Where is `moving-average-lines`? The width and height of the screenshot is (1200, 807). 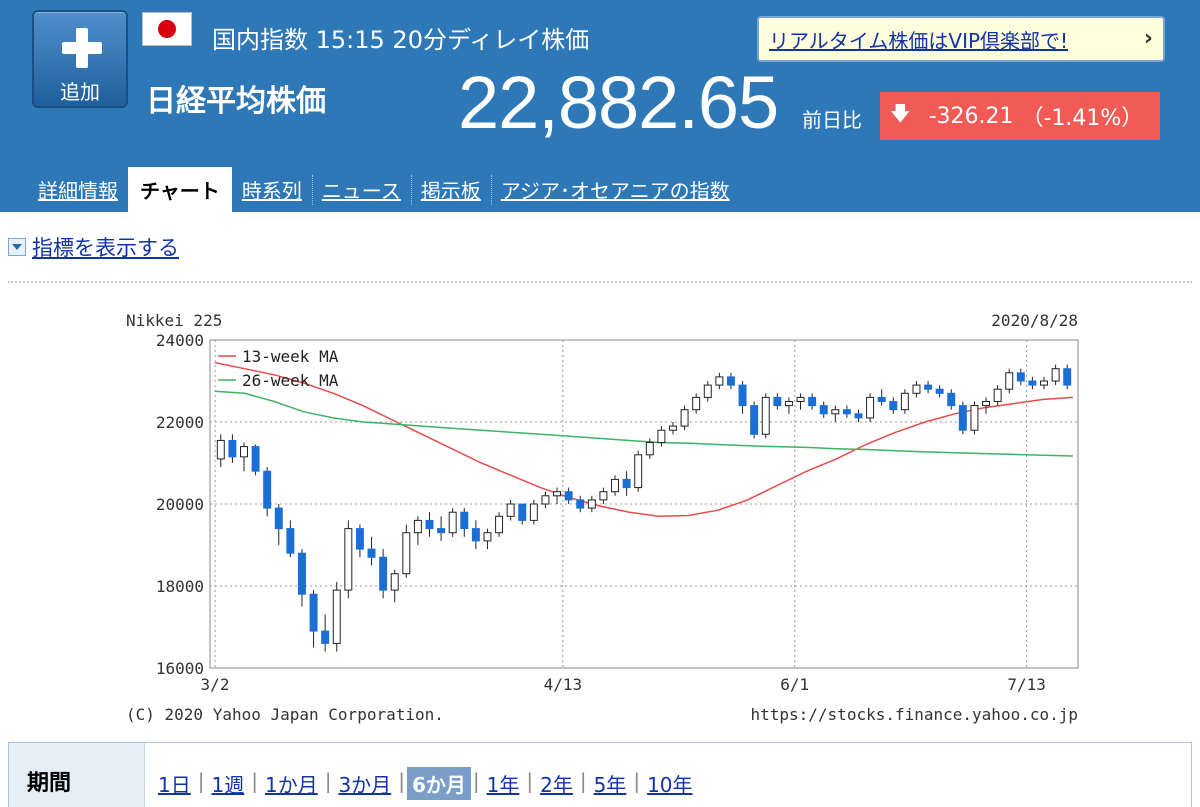 moving-average-lines is located at coordinates (644, 439).